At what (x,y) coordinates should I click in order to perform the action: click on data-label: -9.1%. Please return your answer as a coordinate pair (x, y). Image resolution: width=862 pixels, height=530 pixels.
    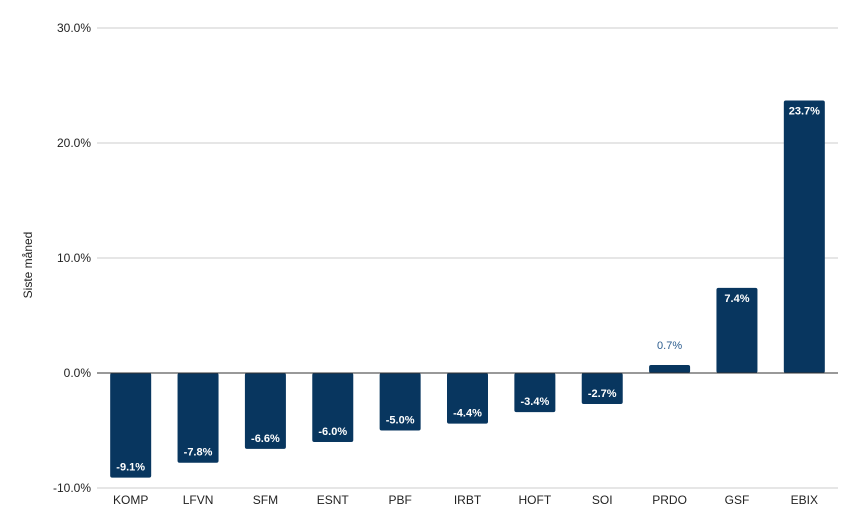
    Looking at the image, I should click on (130, 468).